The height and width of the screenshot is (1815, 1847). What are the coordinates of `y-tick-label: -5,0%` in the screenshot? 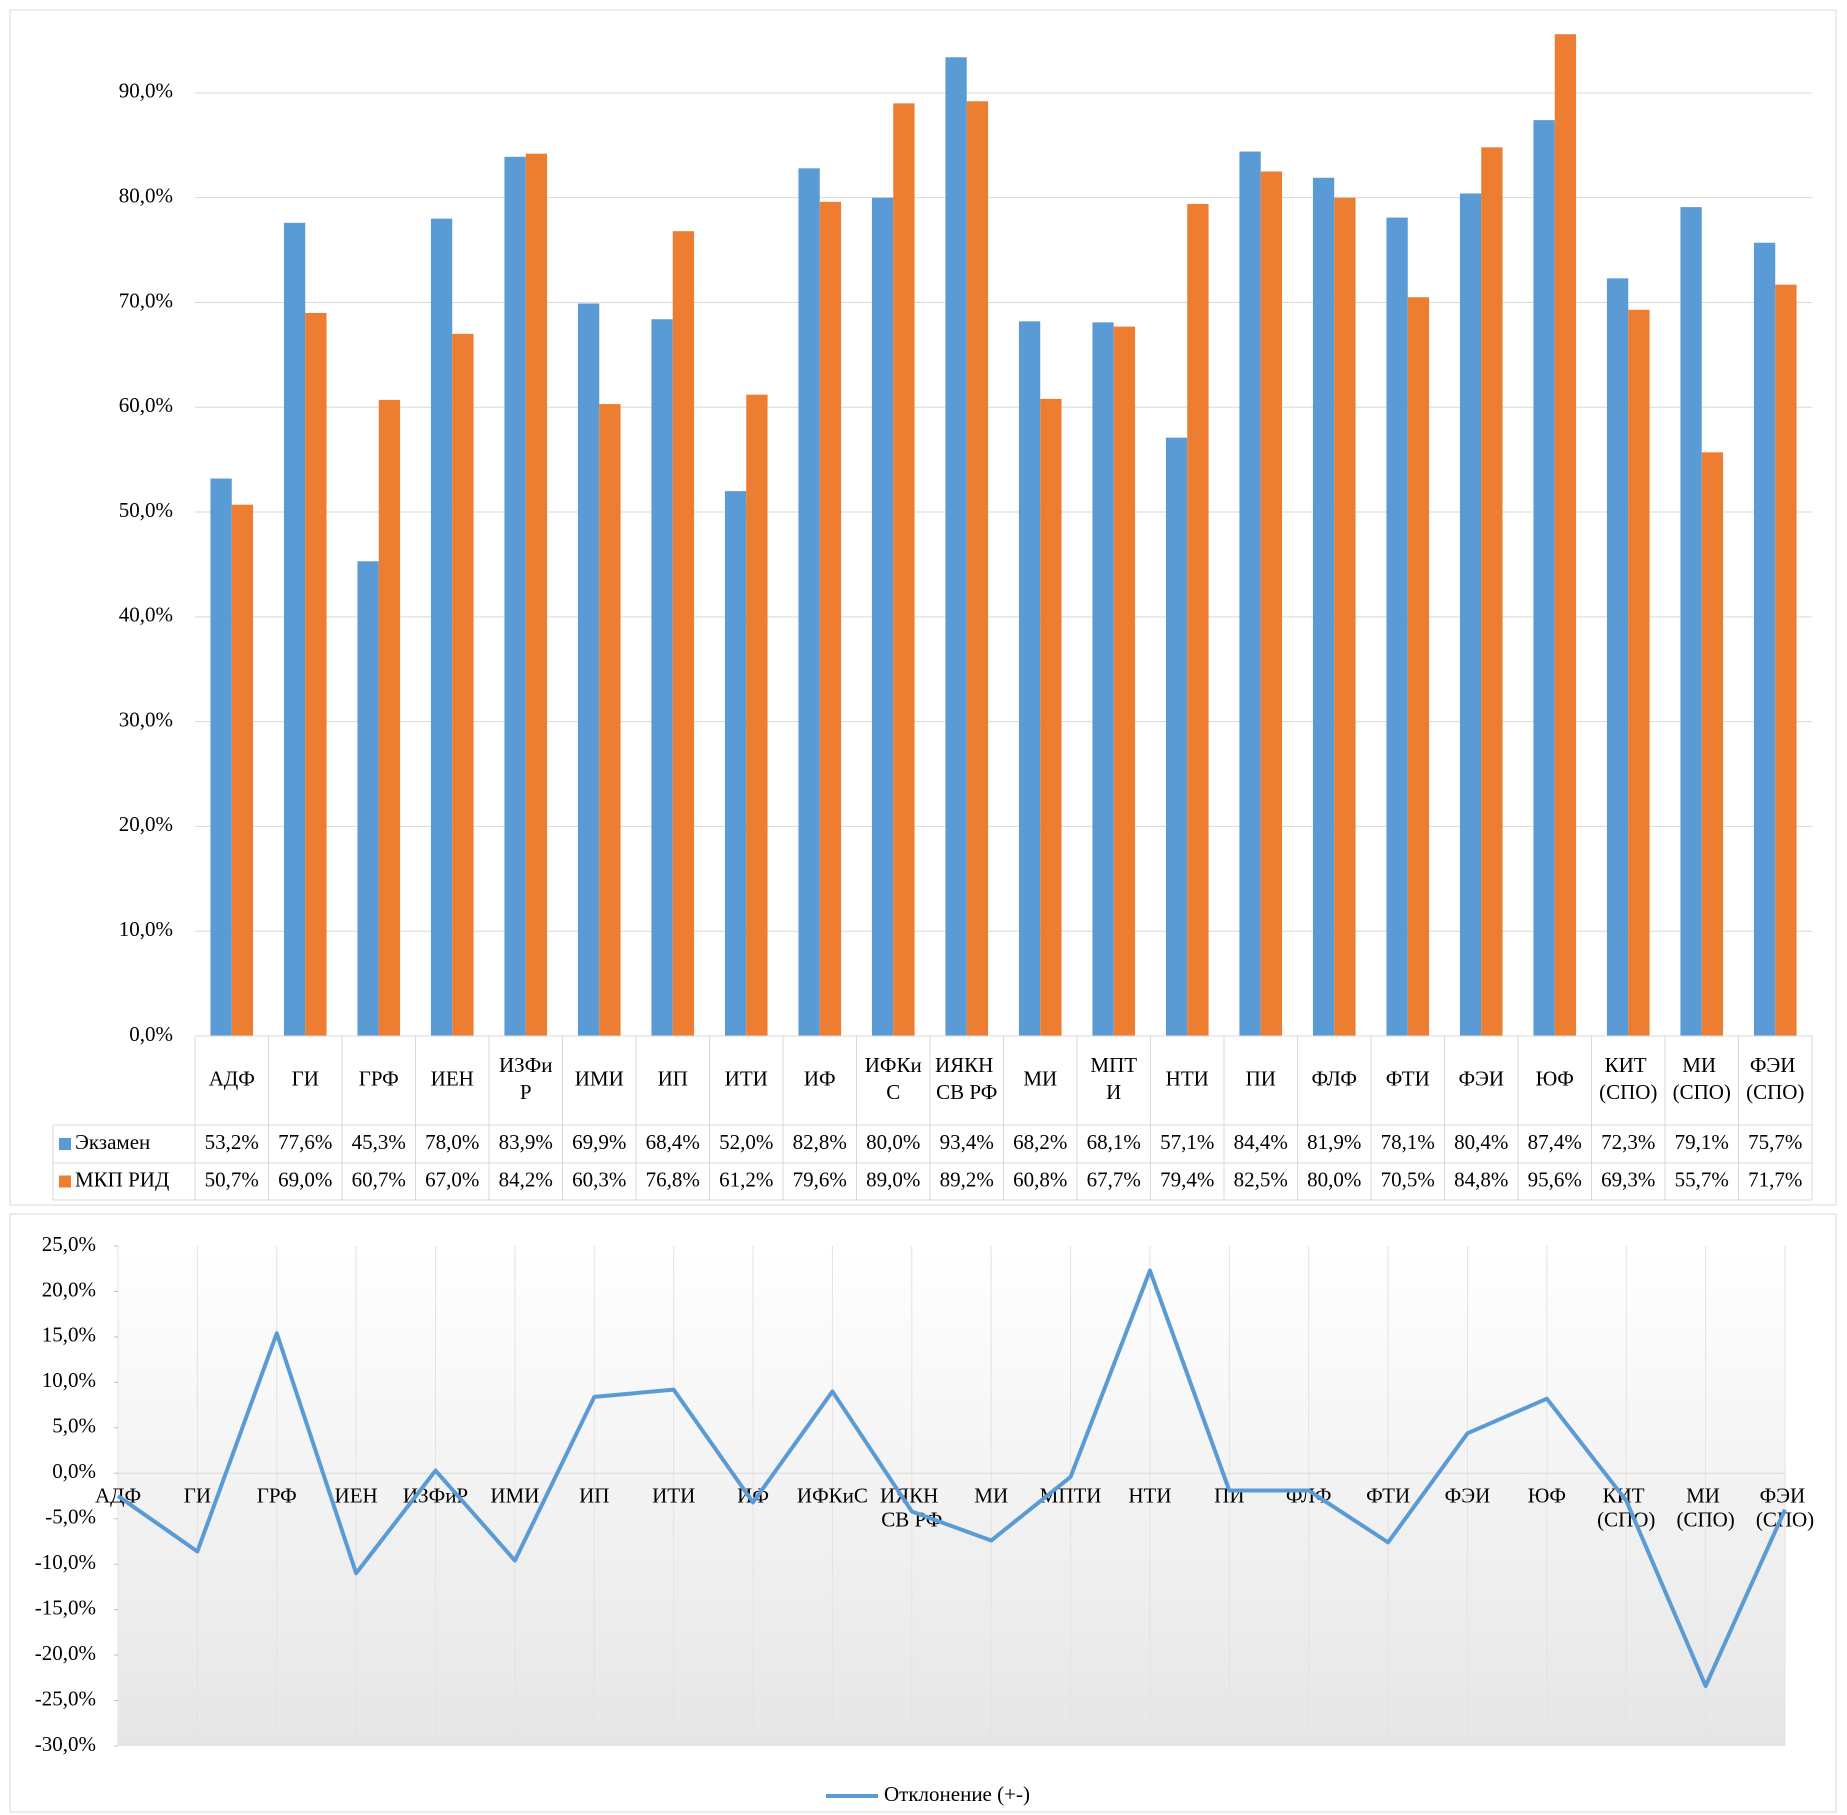 It's located at (70, 1517).